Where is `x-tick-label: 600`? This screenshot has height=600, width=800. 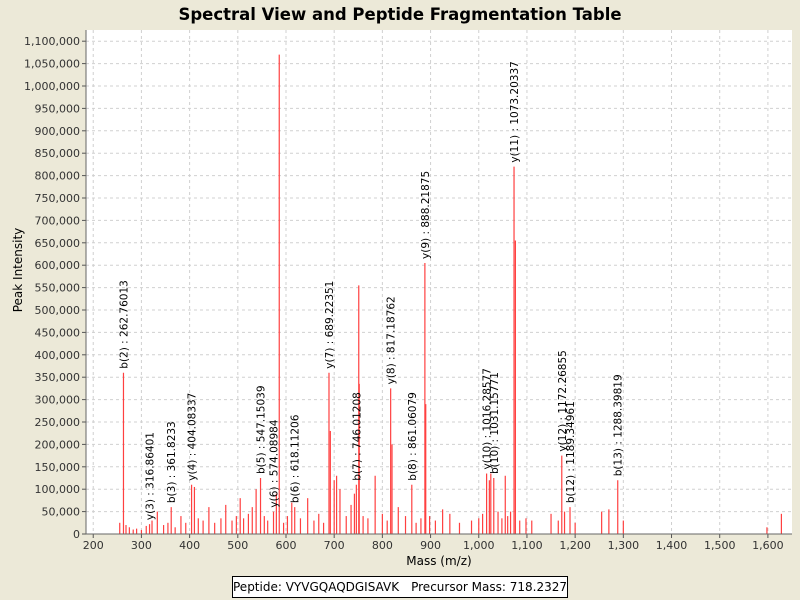 x-tick-label: 600 is located at coordinates (285, 545).